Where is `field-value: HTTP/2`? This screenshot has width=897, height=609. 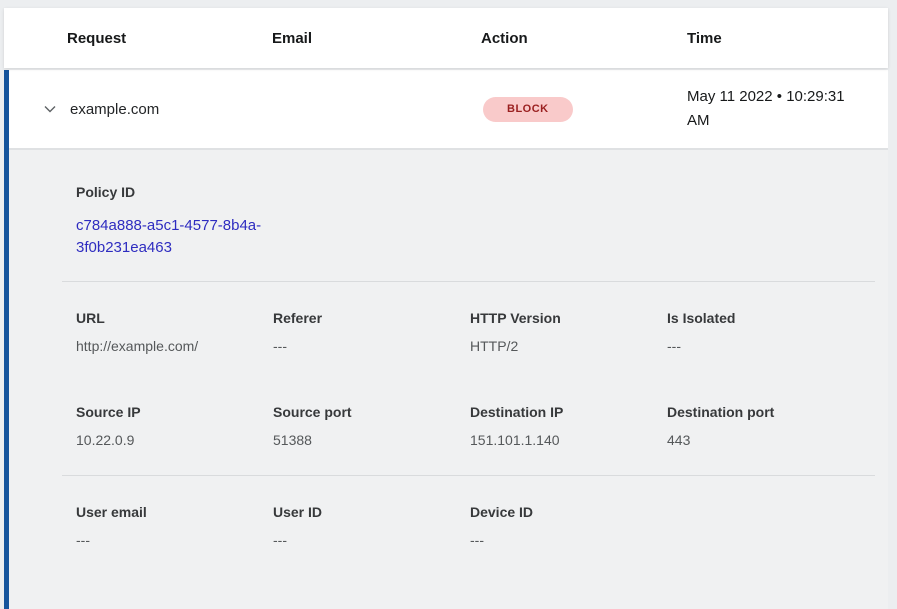
field-value: HTTP/2 is located at coordinates (494, 345).